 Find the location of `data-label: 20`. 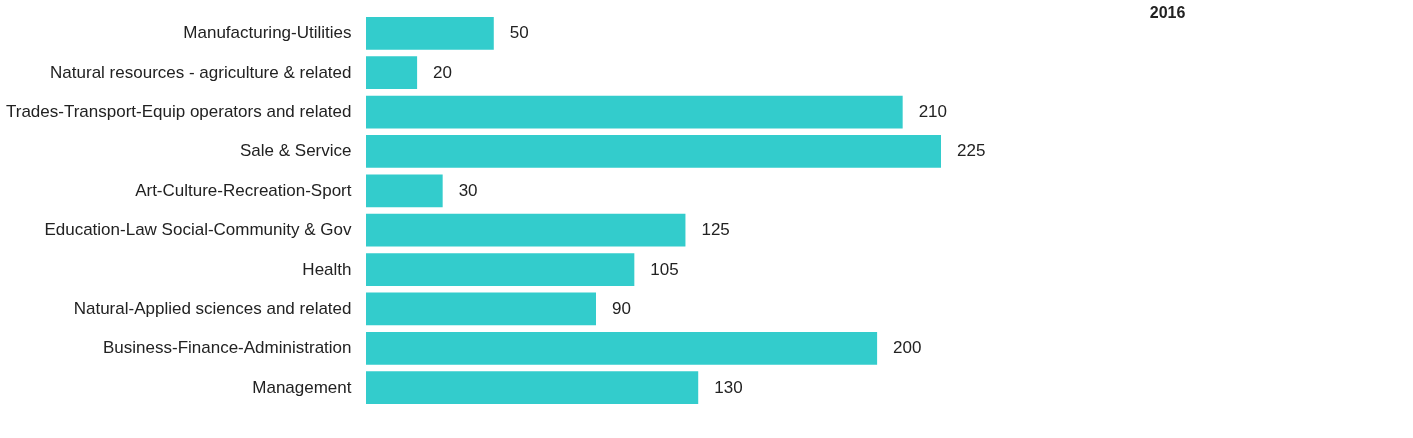

data-label: 20 is located at coordinates (443, 72).